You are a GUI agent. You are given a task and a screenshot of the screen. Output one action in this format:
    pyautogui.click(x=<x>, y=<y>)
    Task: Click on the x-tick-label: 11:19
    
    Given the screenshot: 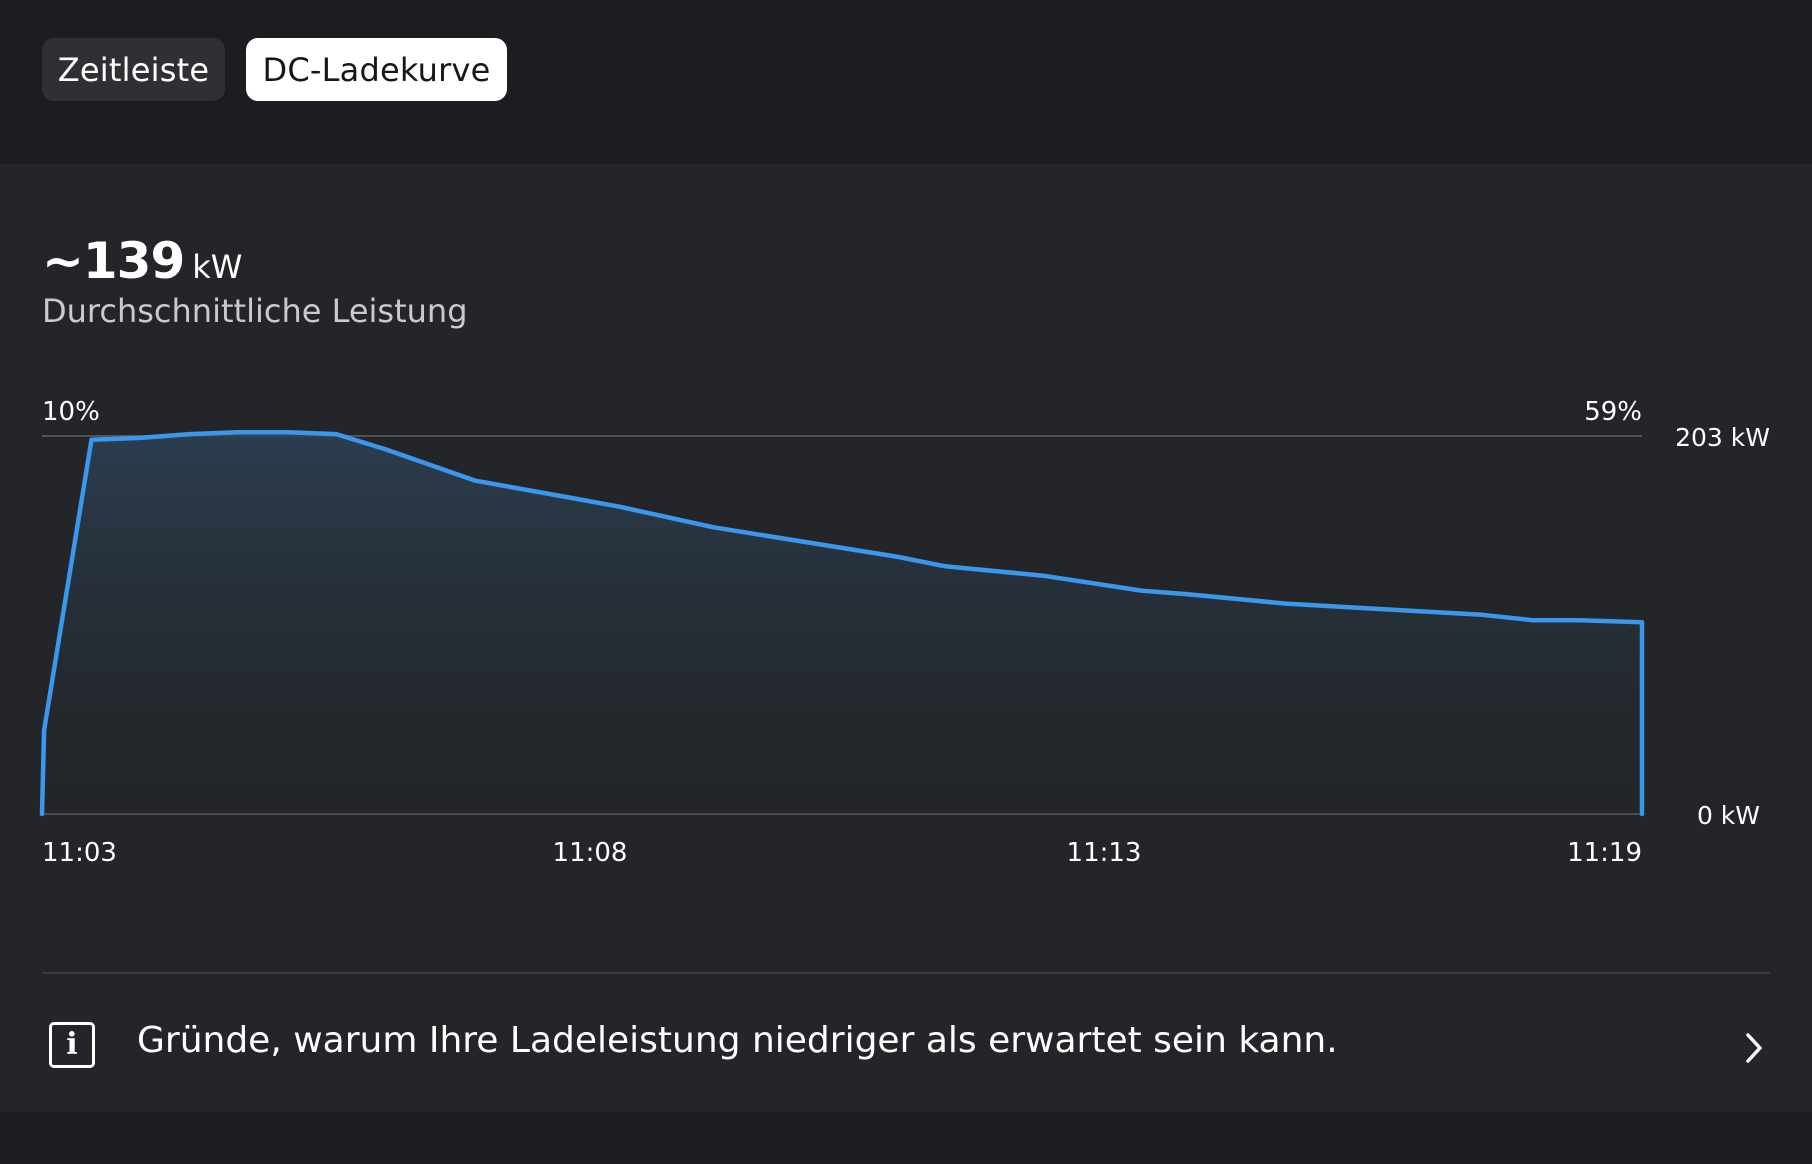 What is the action you would take?
    pyautogui.click(x=1604, y=853)
    